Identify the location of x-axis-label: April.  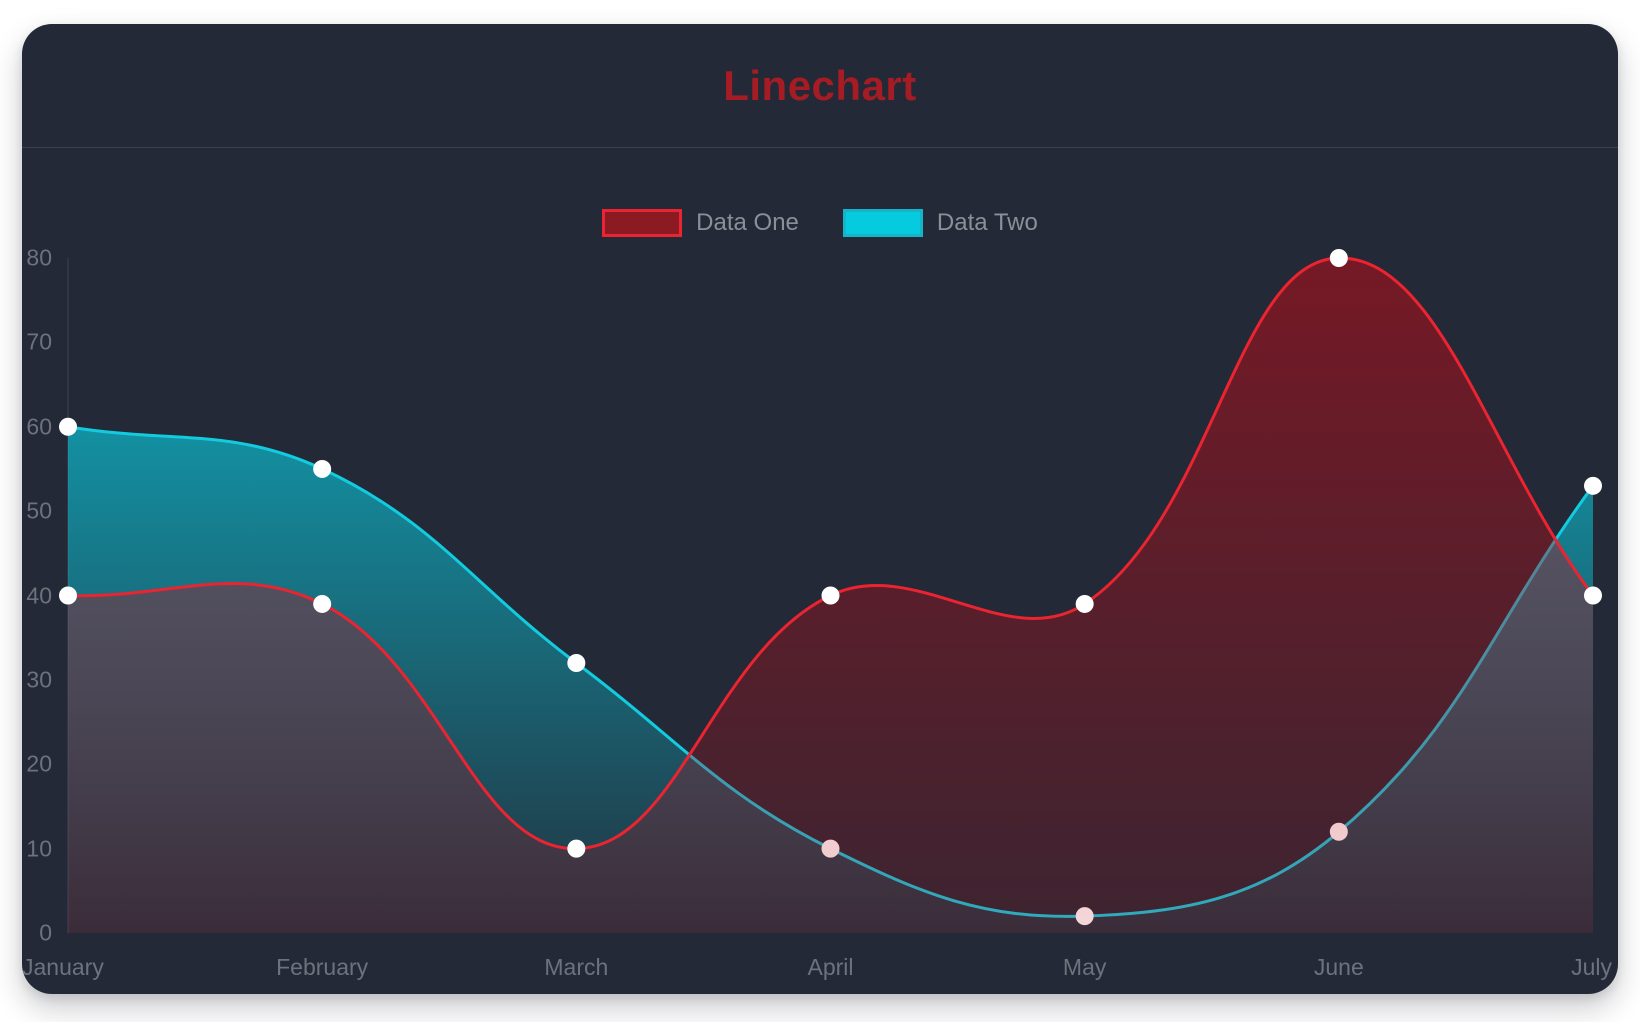
(830, 967).